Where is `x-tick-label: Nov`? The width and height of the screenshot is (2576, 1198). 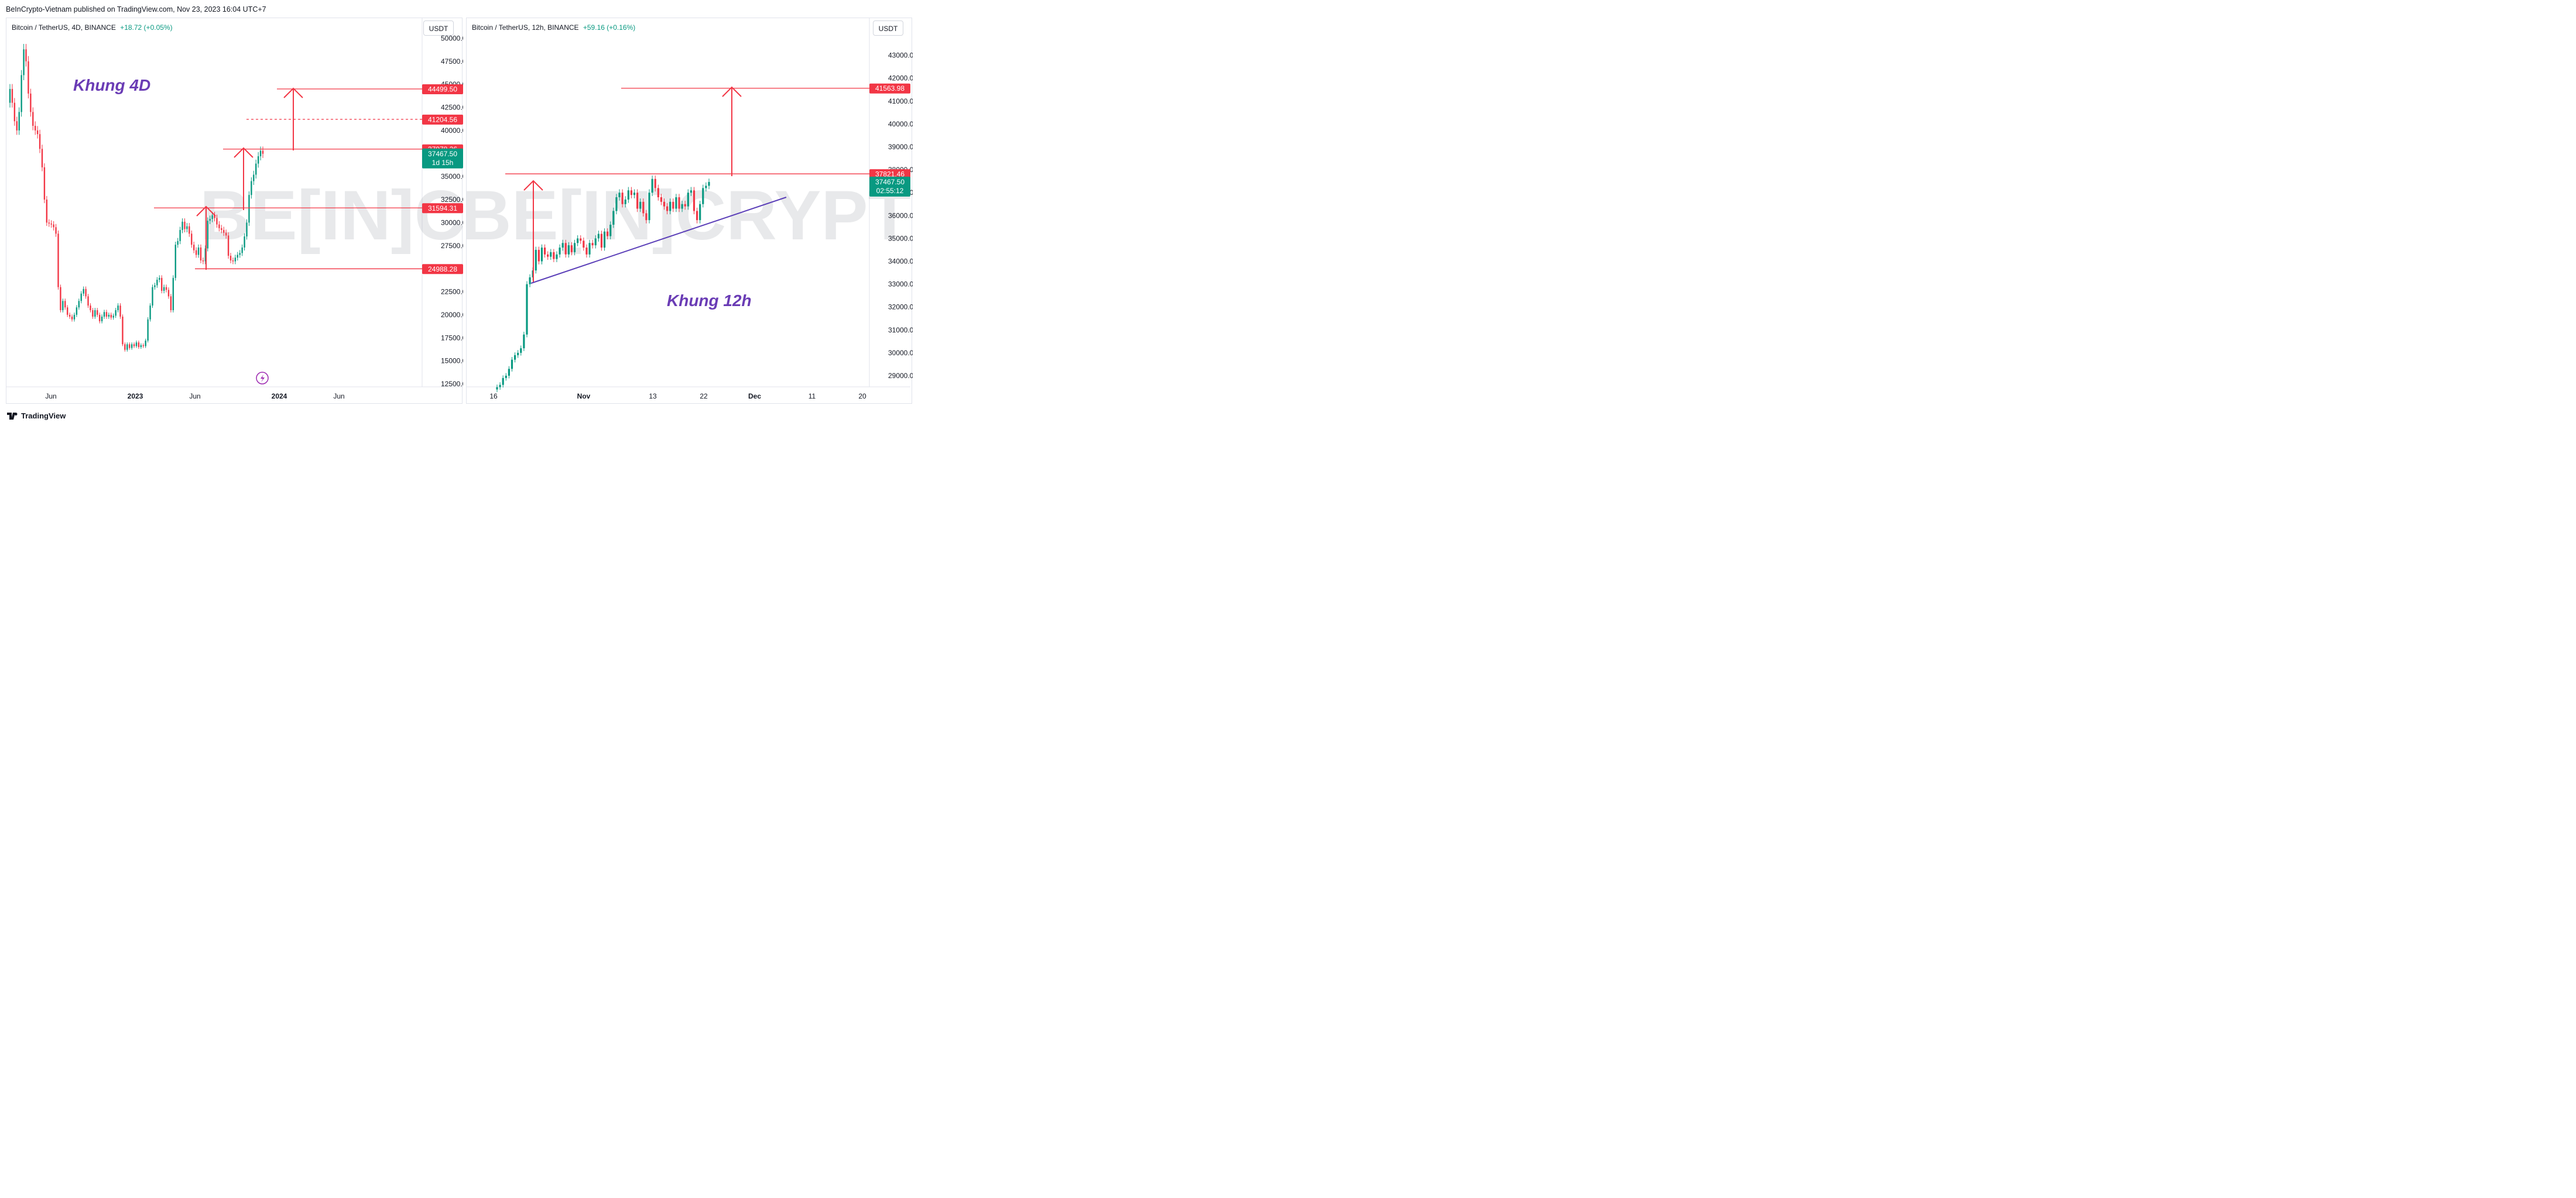
x-tick-label: Nov is located at coordinates (584, 396).